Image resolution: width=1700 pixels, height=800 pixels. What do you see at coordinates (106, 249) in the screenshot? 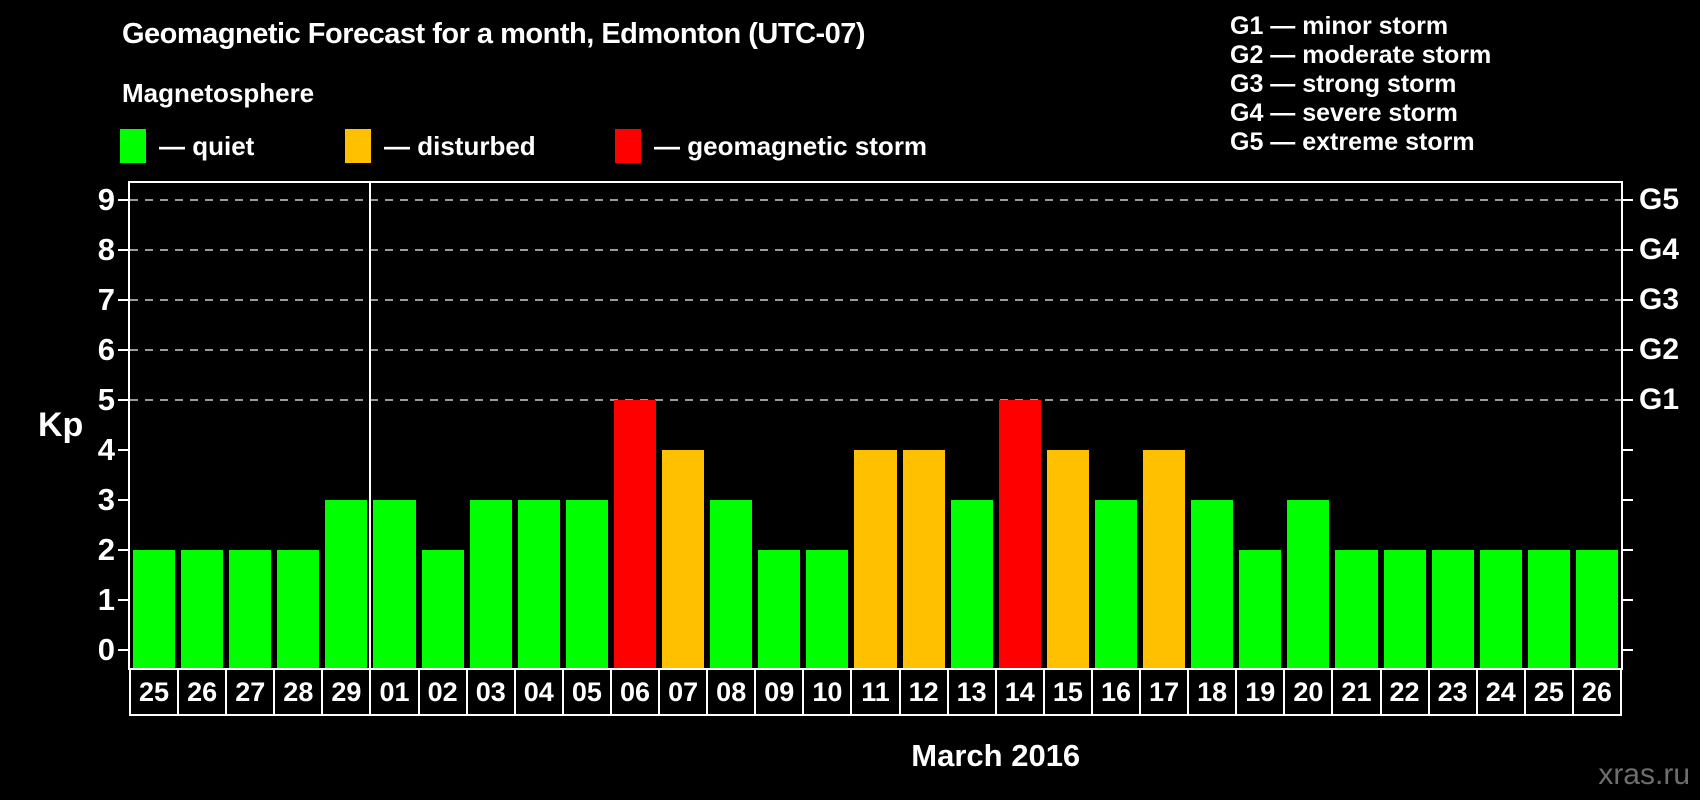
I see `y-axis-label-8: 8` at bounding box center [106, 249].